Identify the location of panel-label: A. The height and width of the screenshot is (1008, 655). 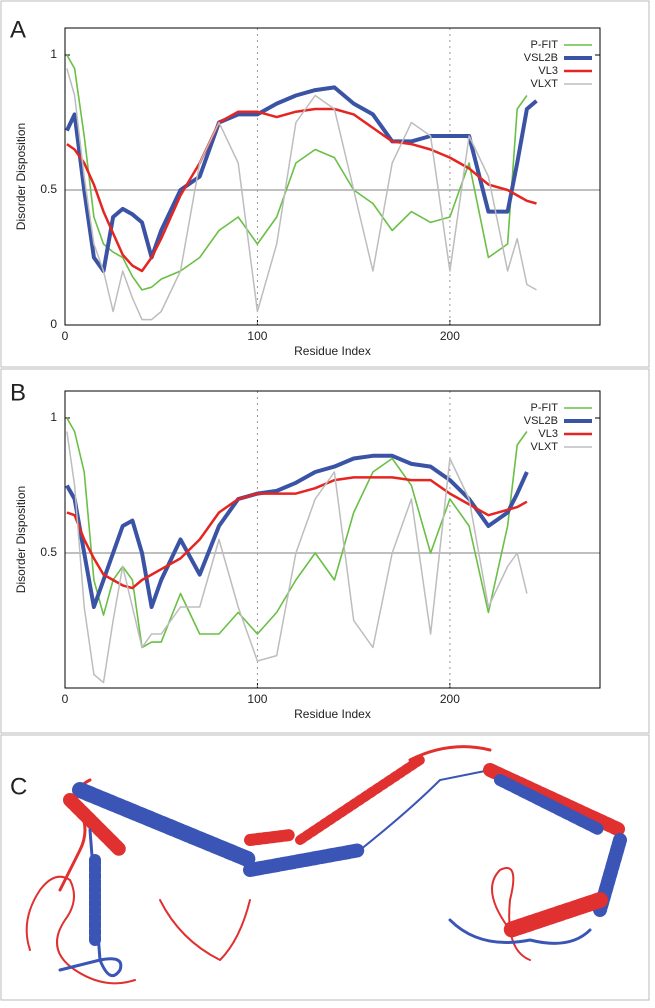
(18, 29).